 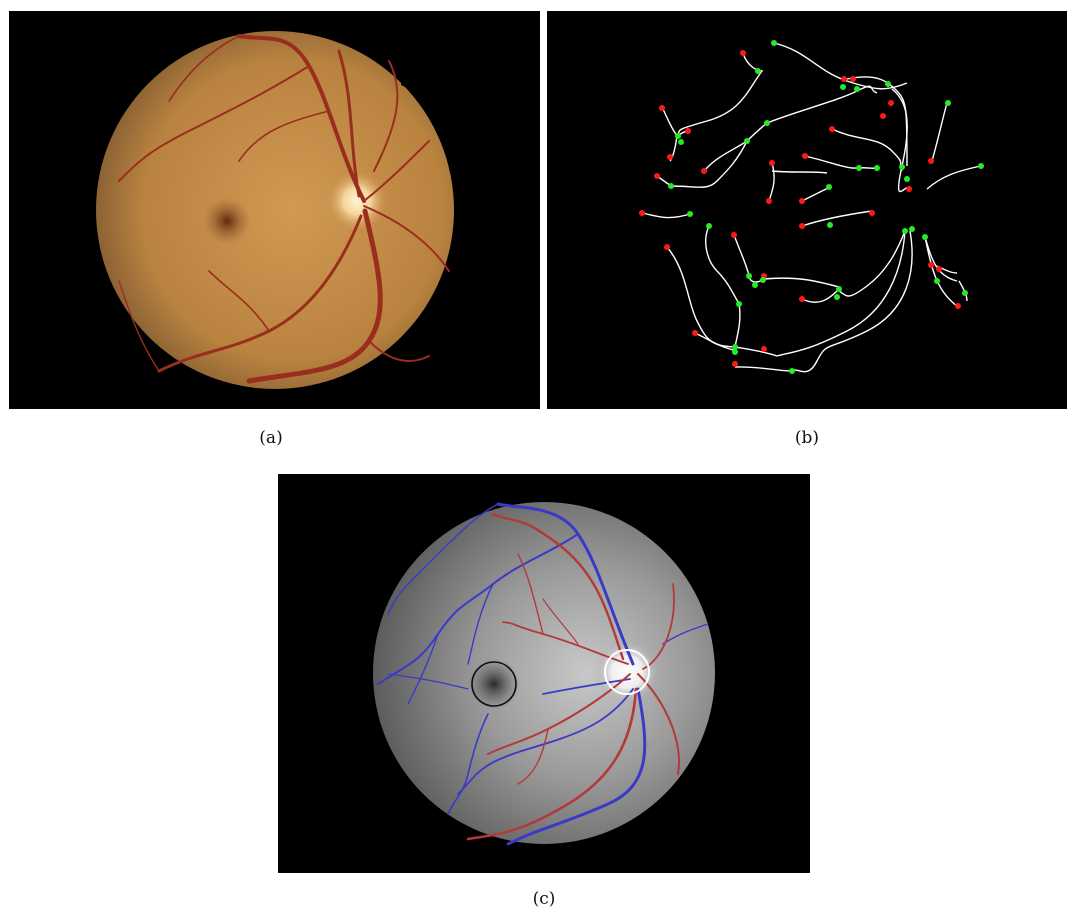 I want to click on caption-c: (c), so click(x=544, y=899).